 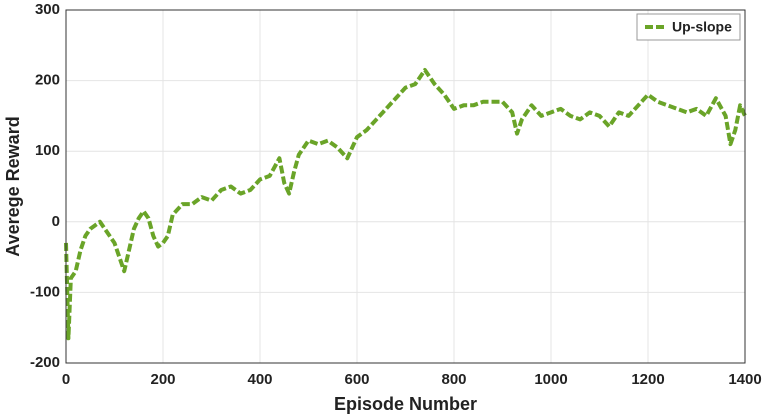 I want to click on x-tick-label: 600, so click(x=356, y=379).